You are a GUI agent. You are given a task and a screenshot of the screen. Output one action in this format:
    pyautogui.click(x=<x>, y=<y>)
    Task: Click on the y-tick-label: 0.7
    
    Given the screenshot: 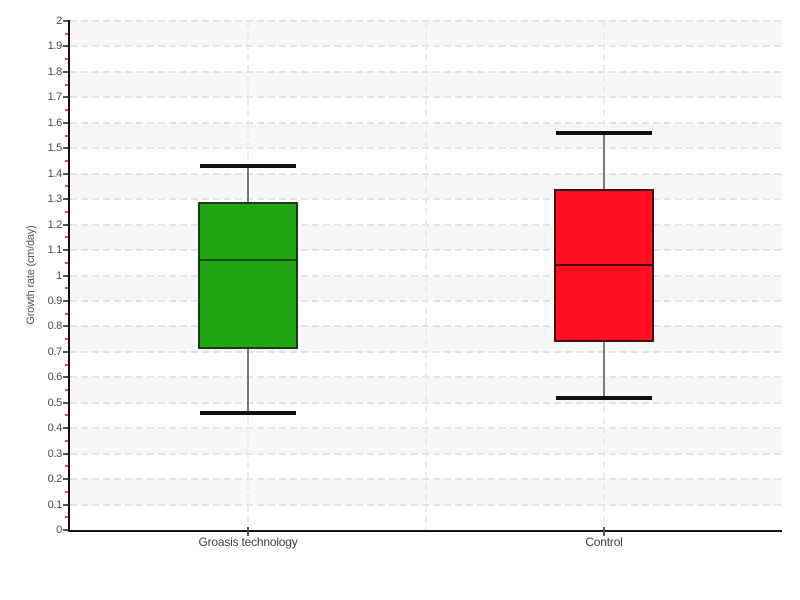 What is the action you would take?
    pyautogui.click(x=55, y=352)
    